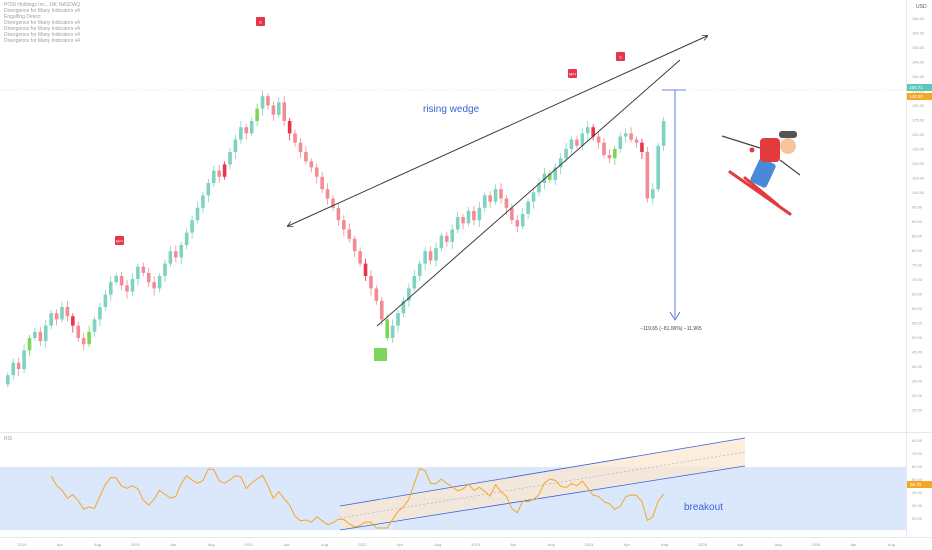  Describe the element at coordinates (917, 352) in the screenshot. I see `price-tick-label: 45.00` at that location.